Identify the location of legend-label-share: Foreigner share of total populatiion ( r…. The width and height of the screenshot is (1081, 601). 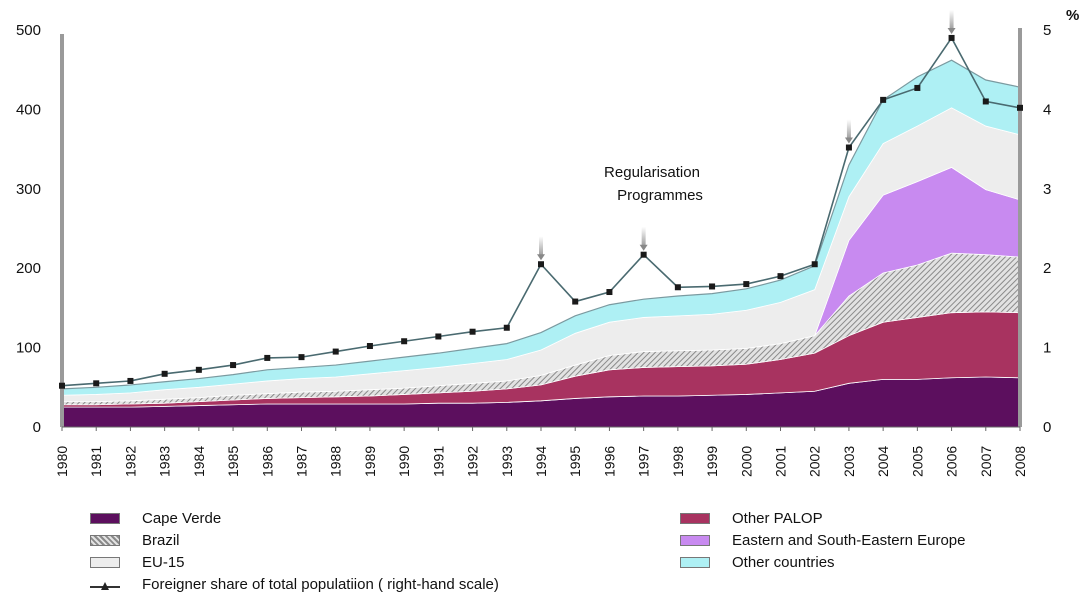
(320, 584).